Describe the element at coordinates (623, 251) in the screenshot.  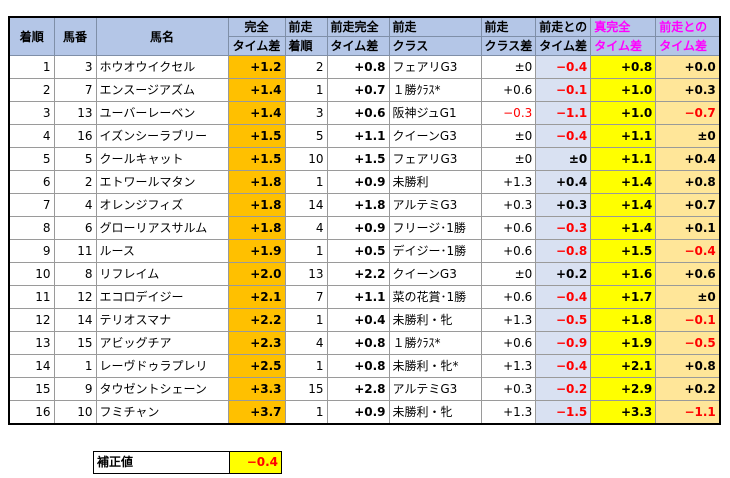
I see `cell-true-time-diff: +1.5` at that location.